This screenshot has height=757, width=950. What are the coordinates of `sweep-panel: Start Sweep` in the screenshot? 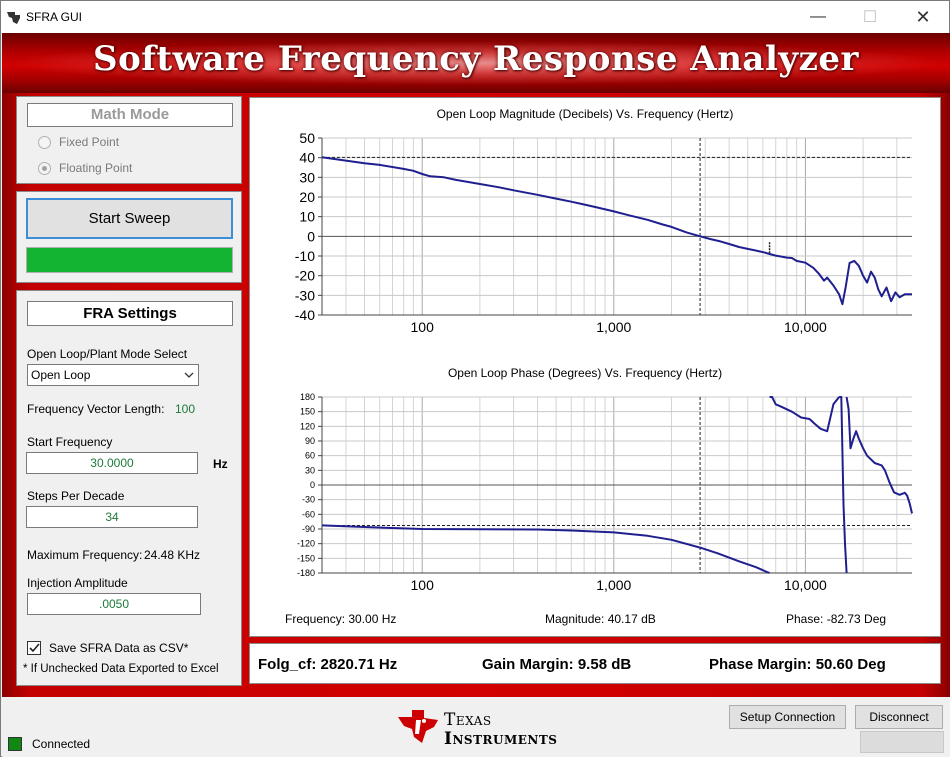 It's located at (129, 237).